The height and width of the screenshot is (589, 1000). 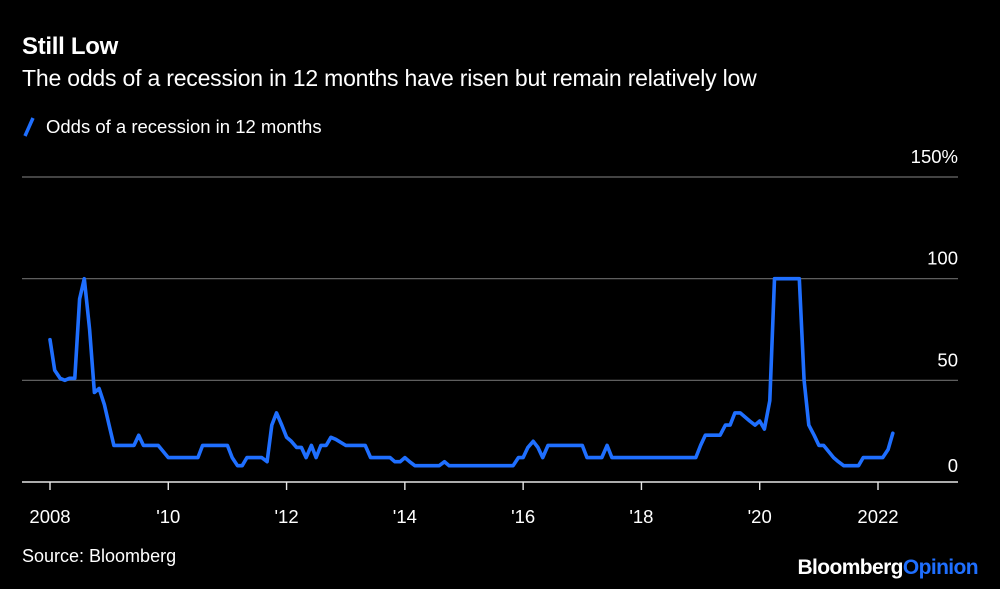 I want to click on brand-logo-opinion: Opinion, so click(x=940, y=567).